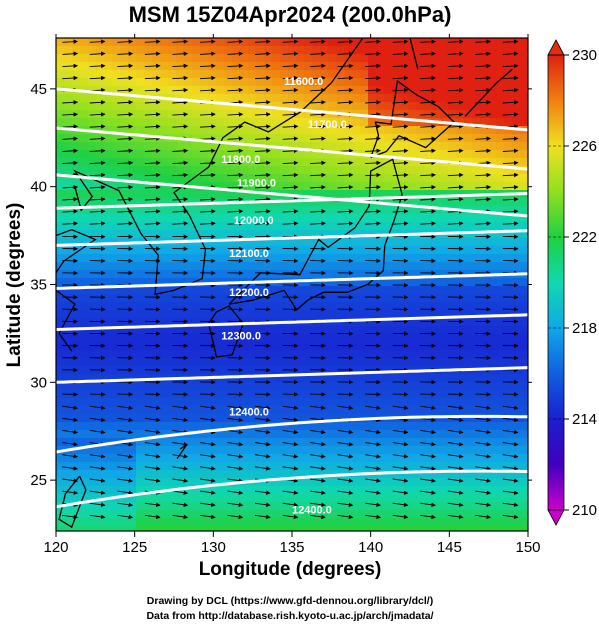  Describe the element at coordinates (134, 547) in the screenshot. I see `x-tick-label: 125` at that location.